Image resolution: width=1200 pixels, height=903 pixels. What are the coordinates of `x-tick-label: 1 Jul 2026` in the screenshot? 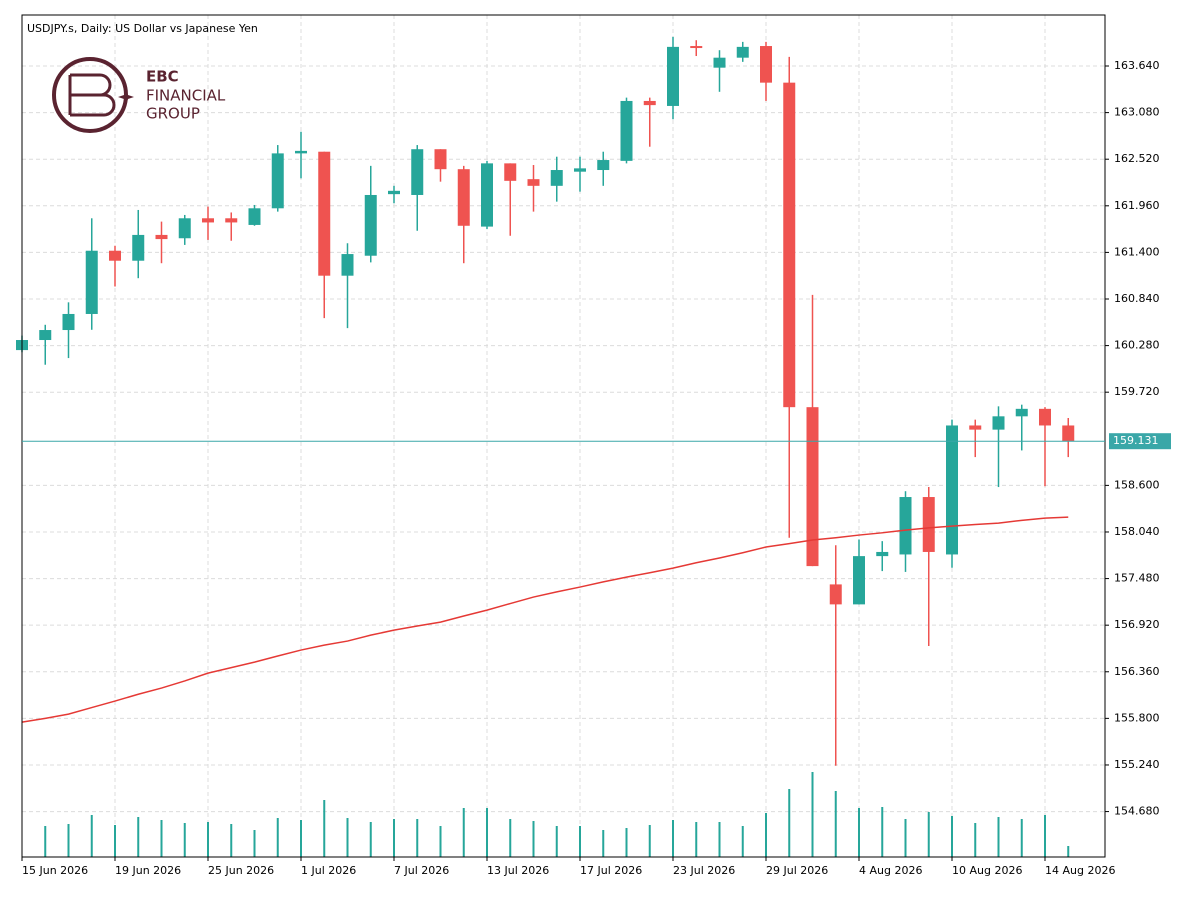 It's located at (328, 870).